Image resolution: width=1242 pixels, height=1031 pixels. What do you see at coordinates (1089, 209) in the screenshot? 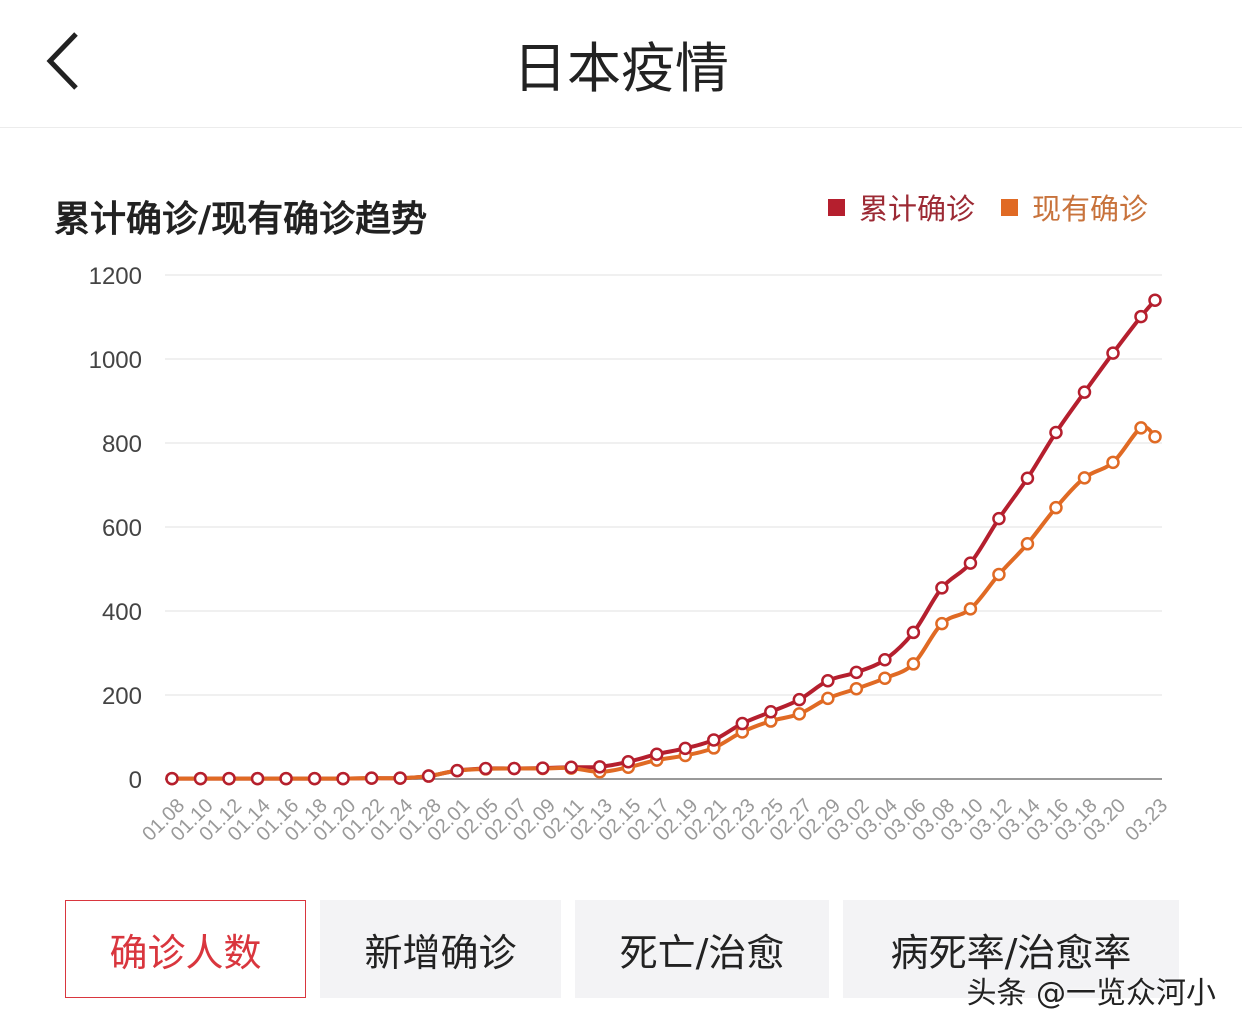
I see `legend-label: 现有确诊` at bounding box center [1089, 209].